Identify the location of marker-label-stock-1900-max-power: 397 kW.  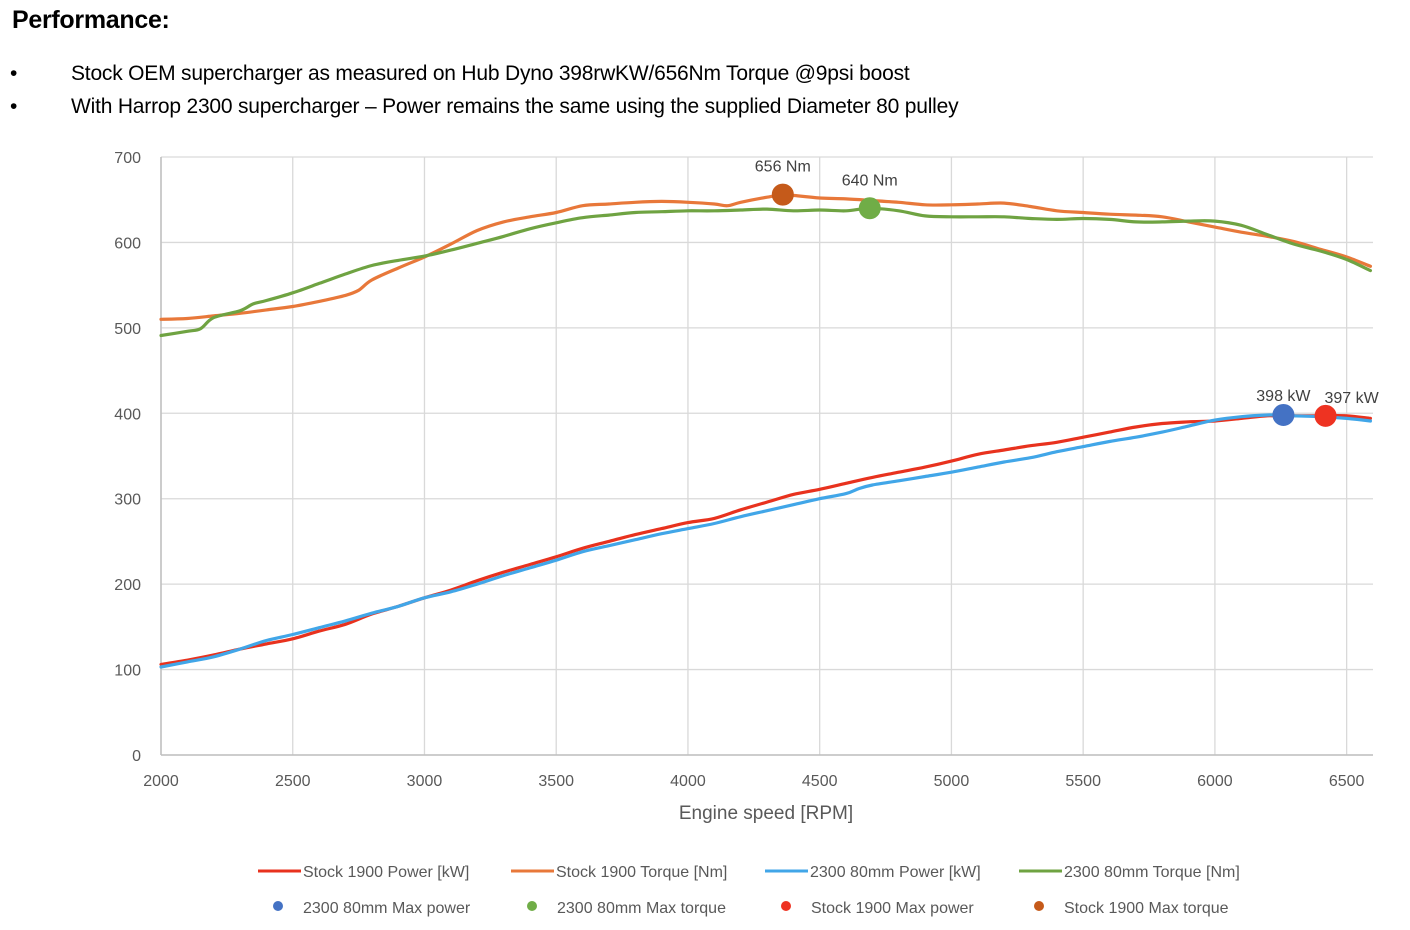
(1351, 398).